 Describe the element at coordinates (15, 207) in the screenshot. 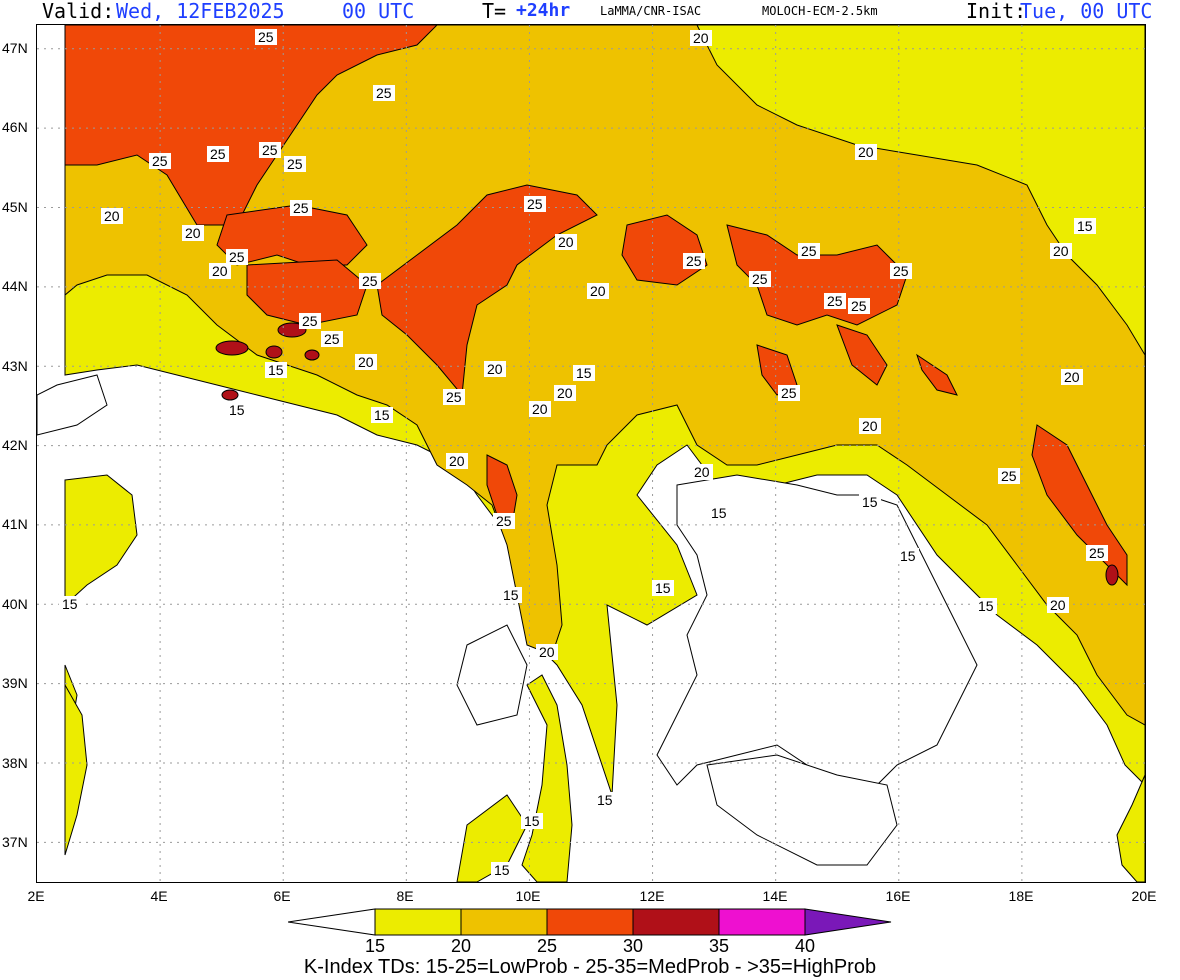

I see `lat-tick-label: 45N` at that location.